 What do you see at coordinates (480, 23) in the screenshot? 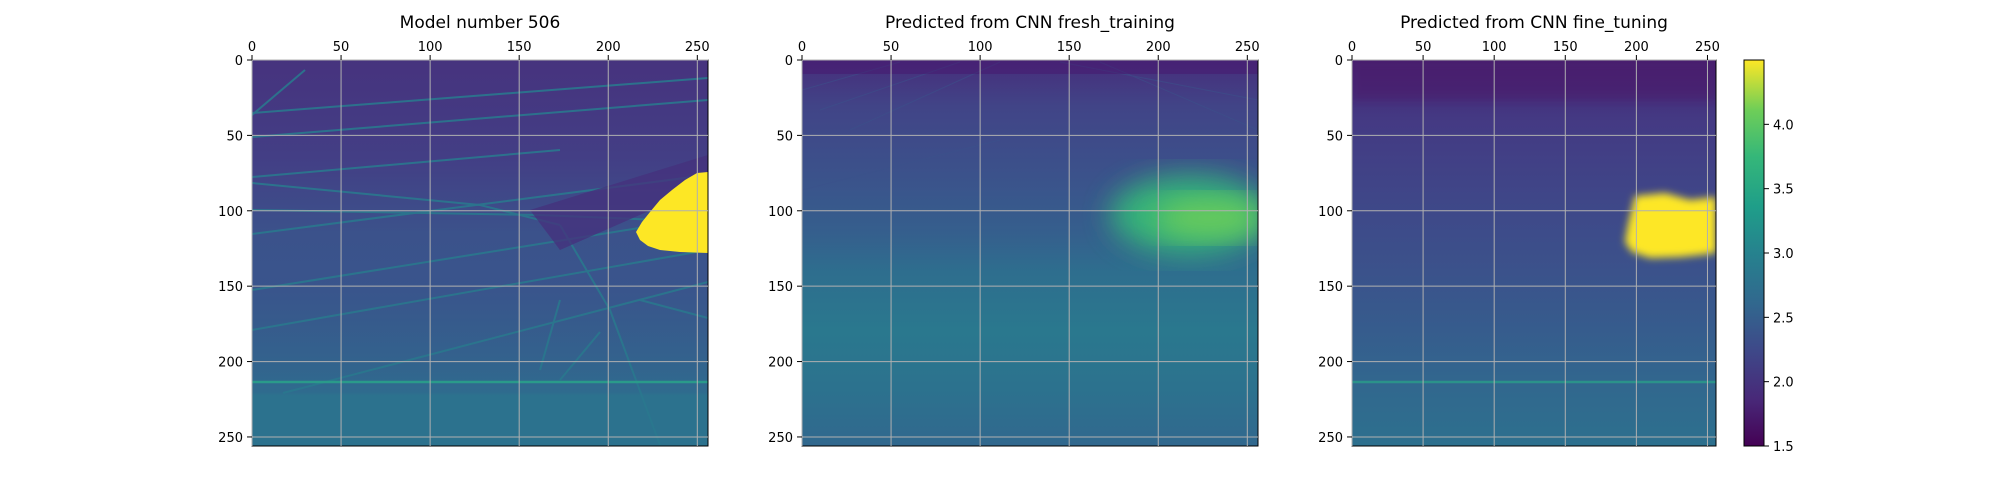
I see `chart-title: Model number 506` at bounding box center [480, 23].